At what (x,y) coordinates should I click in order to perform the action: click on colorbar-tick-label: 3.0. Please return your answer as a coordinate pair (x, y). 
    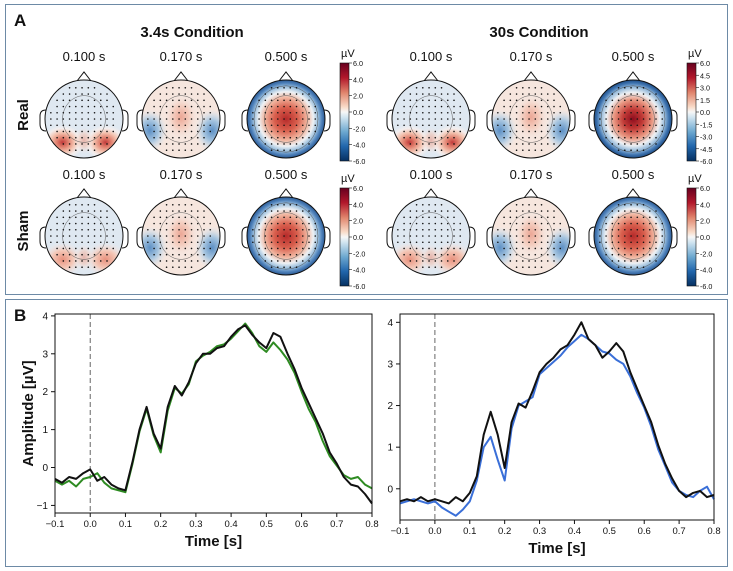
    Looking at the image, I should click on (705, 88).